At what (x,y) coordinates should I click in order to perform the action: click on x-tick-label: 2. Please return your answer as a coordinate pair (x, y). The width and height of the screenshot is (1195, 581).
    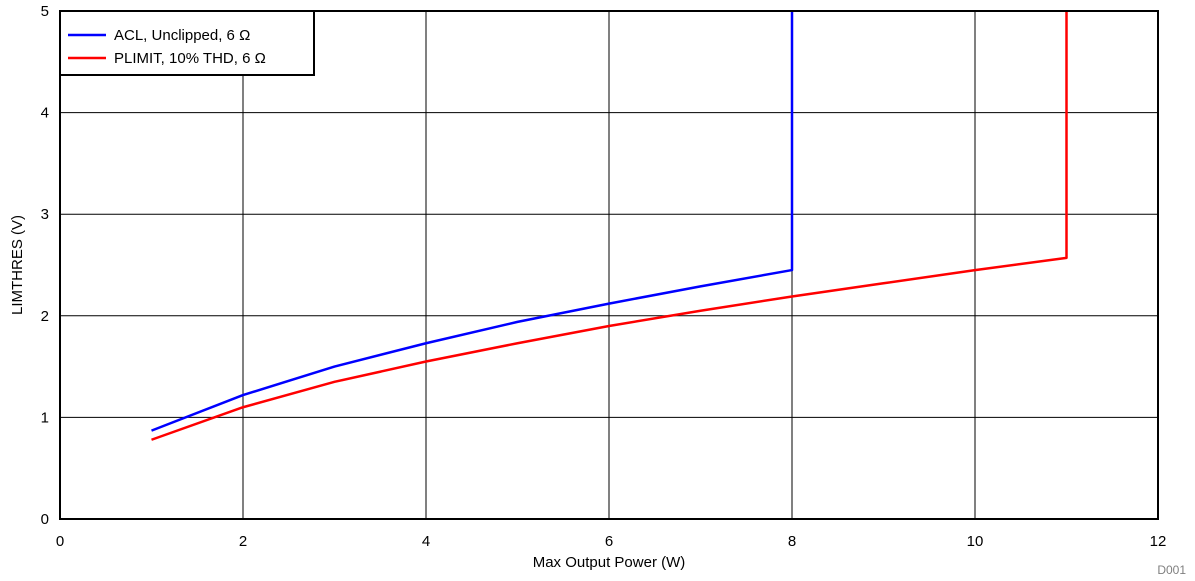
    Looking at the image, I should click on (243, 541).